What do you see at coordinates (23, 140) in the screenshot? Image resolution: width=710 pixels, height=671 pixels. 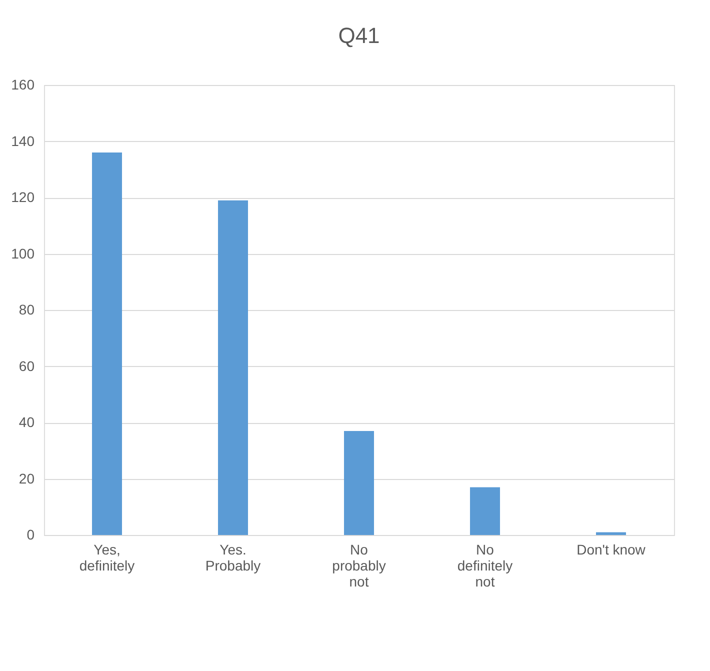 I see `y-tick-label: 140` at bounding box center [23, 140].